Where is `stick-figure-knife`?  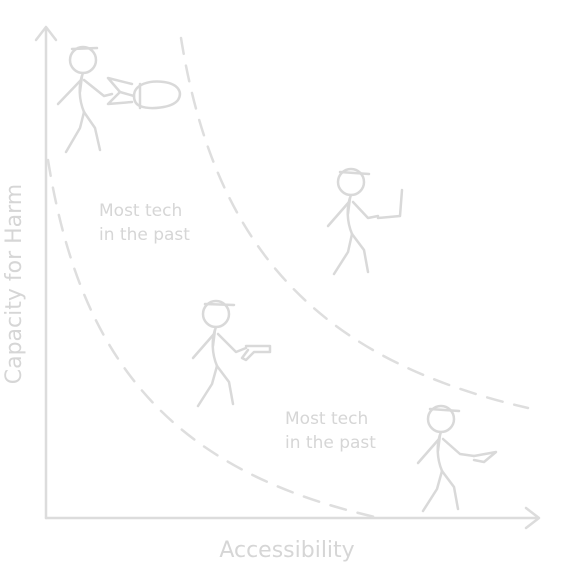
stick-figure-knife is located at coordinates (457, 458).